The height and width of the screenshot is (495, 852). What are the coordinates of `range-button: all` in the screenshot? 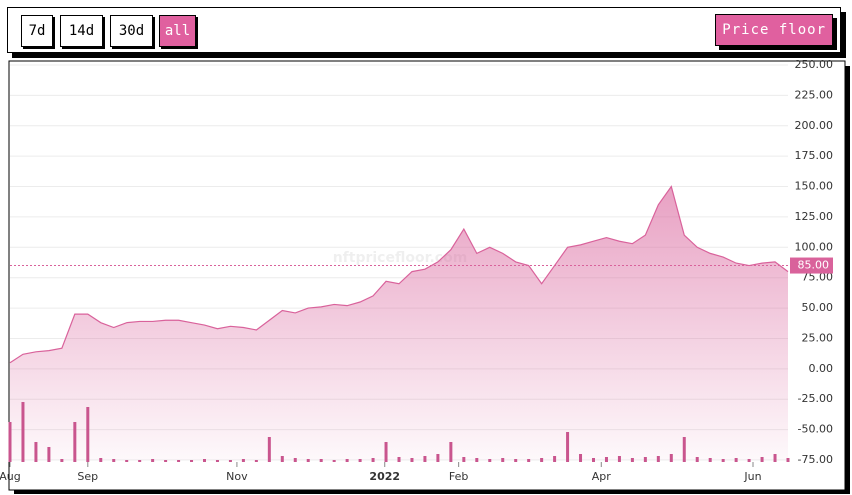 It's located at (177, 31).